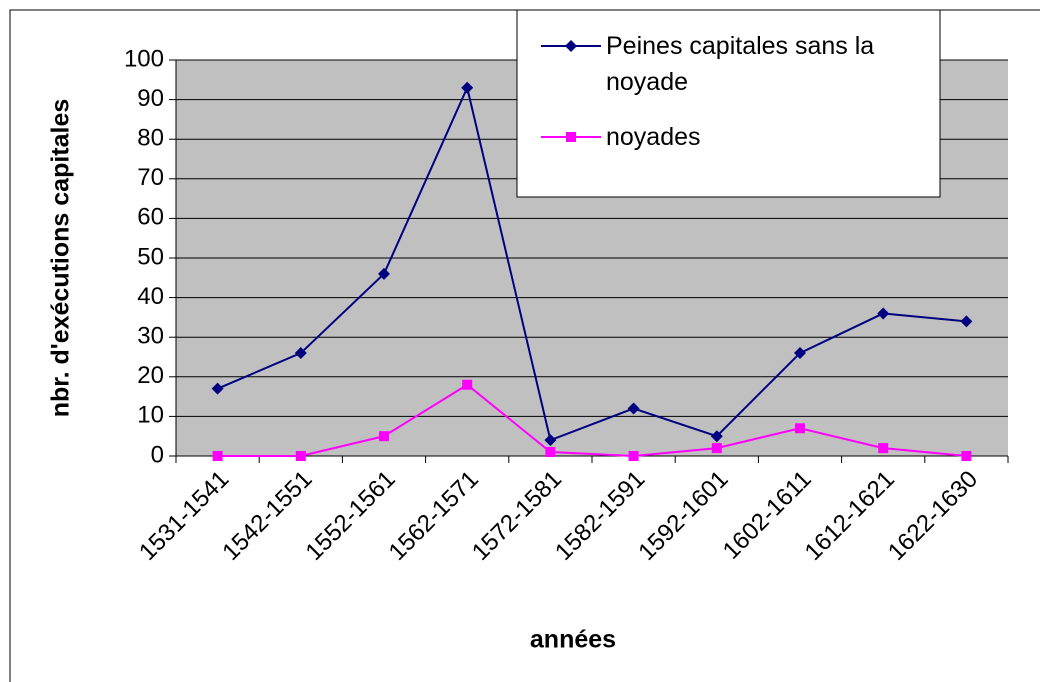 The width and height of the screenshot is (1040, 682). Describe the element at coordinates (150, 296) in the screenshot. I see `y-tick-label: 40` at that location.